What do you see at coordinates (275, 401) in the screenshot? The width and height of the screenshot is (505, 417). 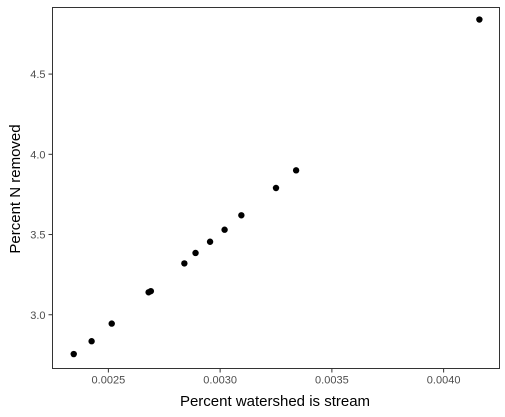 I see `x-axis-title: Percent watershed is stream` at bounding box center [275, 401].